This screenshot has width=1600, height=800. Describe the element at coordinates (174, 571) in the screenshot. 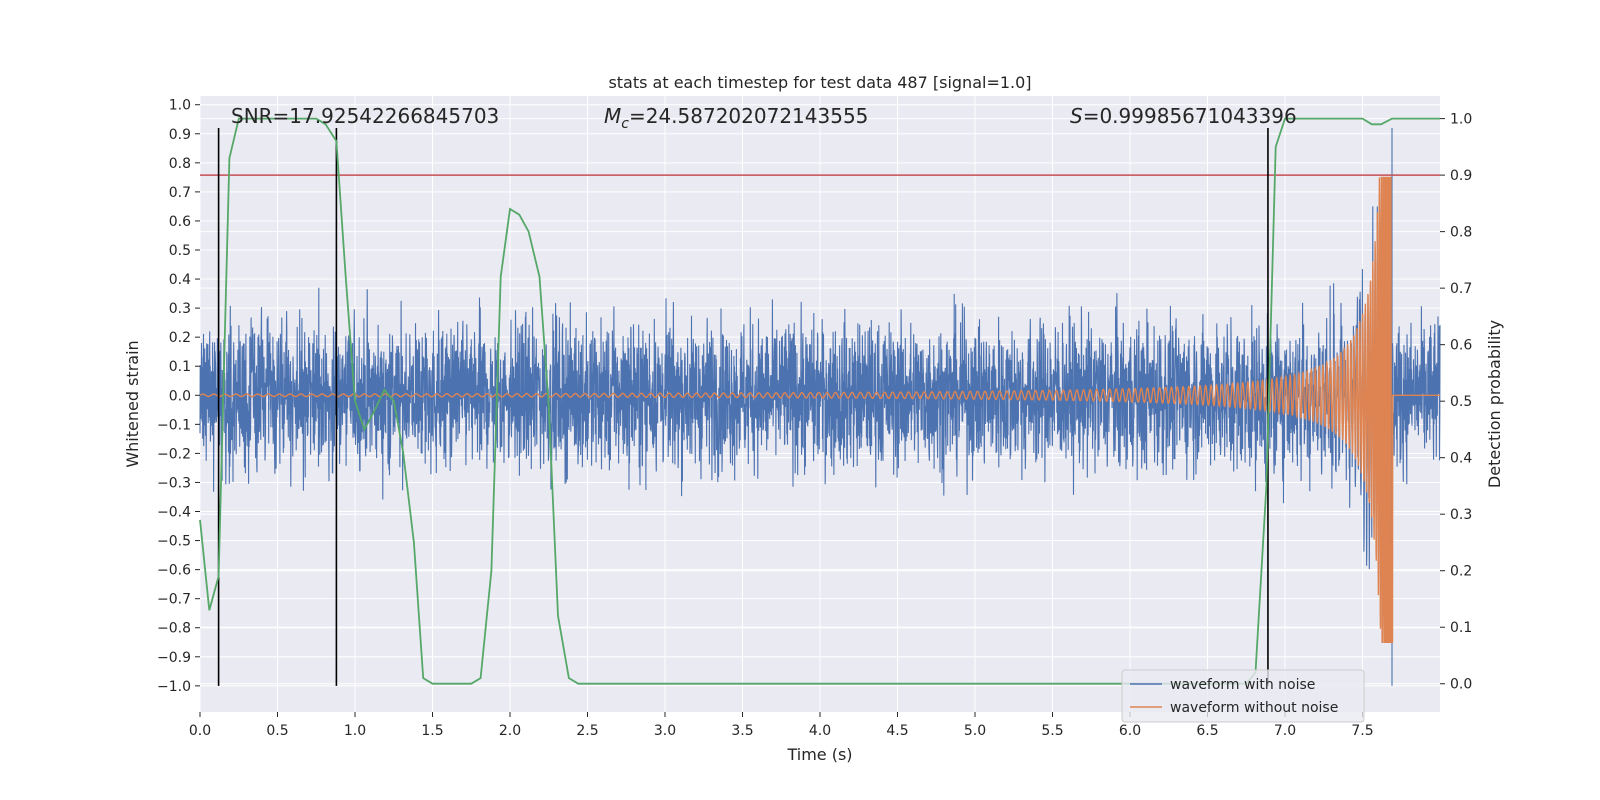

I see `y-tick-label-left: −0.6` at that location.